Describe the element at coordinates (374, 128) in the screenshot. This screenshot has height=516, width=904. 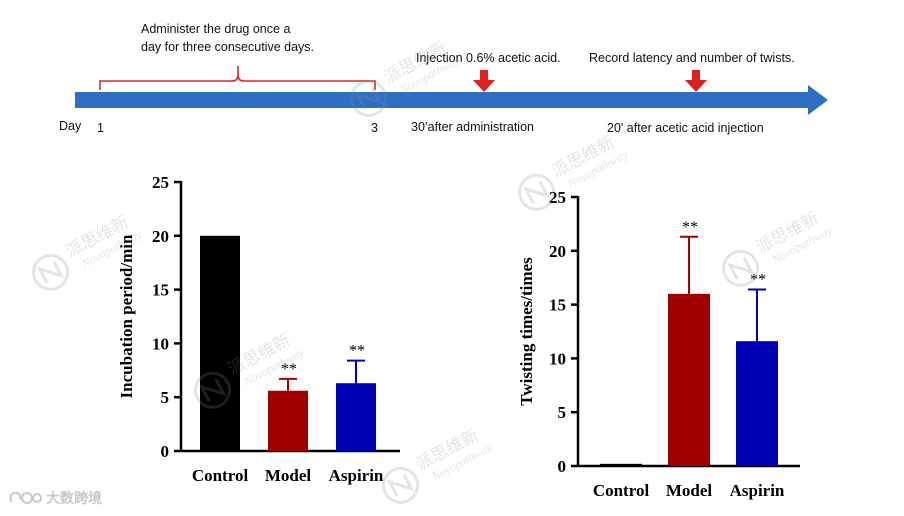
I see `day-end: 3` at that location.